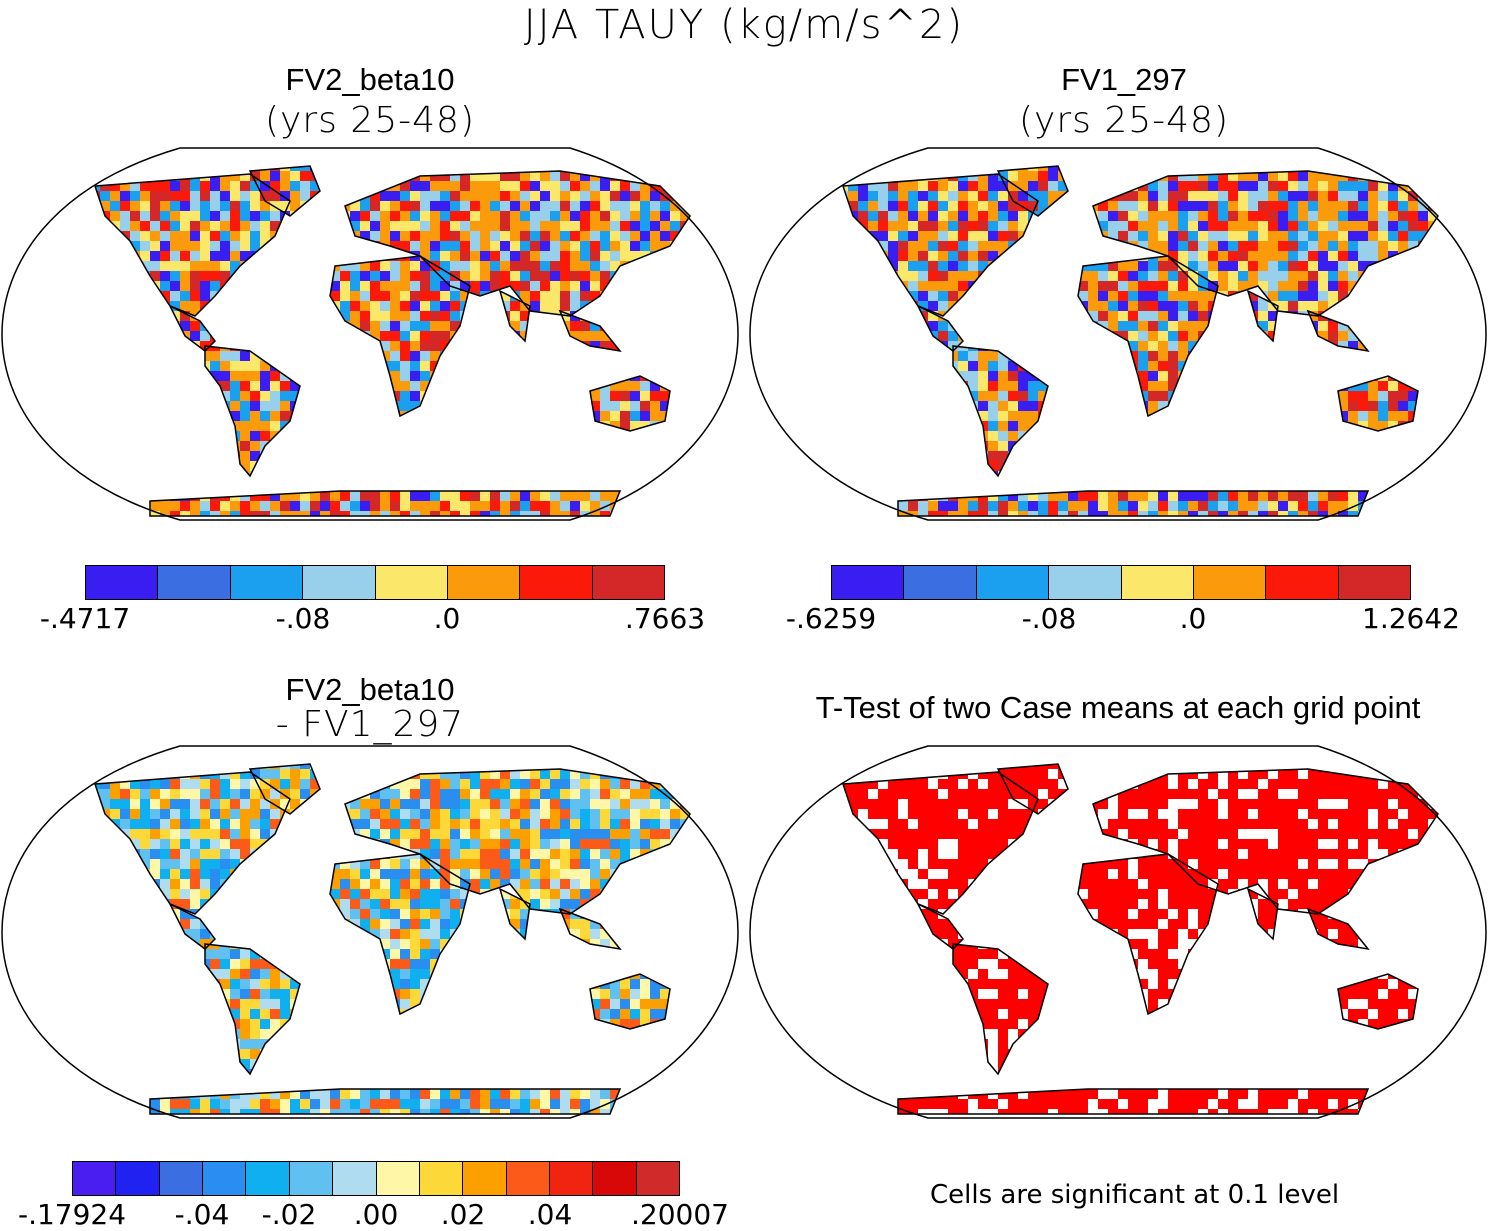 This screenshot has height=1231, width=1488. Describe the element at coordinates (303, 618) in the screenshot. I see `panel1-tick-label: -.08` at that location.